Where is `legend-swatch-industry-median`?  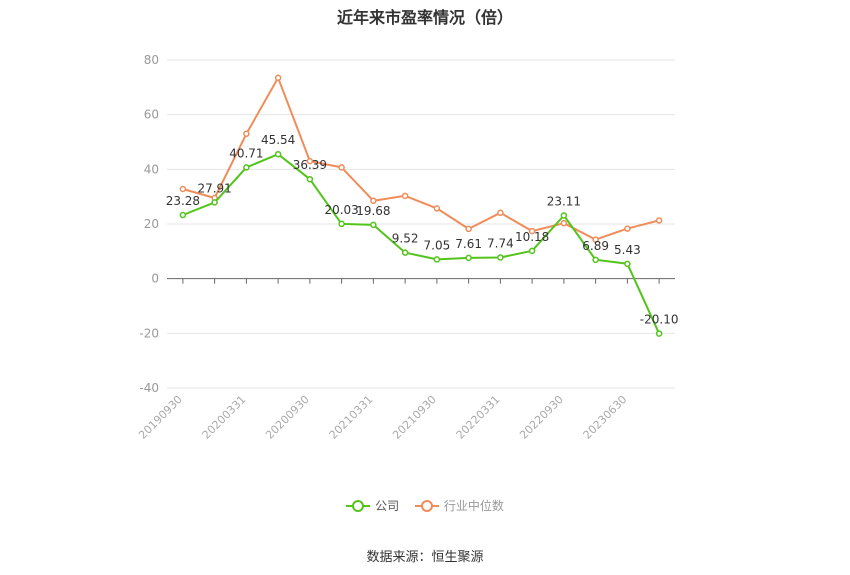 legend-swatch-industry-median is located at coordinates (426, 506).